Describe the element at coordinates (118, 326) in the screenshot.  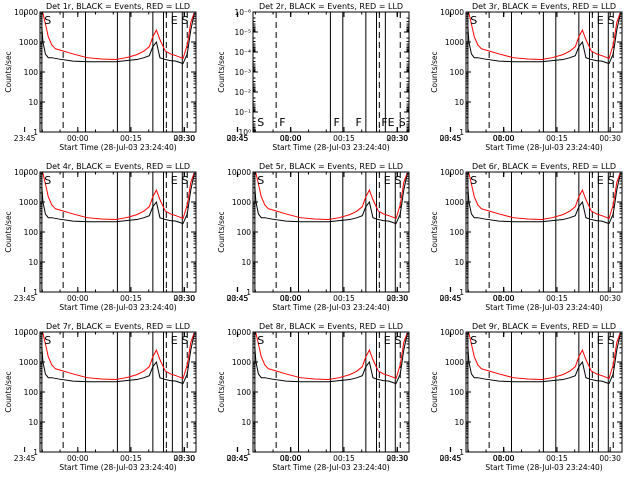
I see `panel-title: Det 7r, BLACK = Events, RED = LLD` at that location.